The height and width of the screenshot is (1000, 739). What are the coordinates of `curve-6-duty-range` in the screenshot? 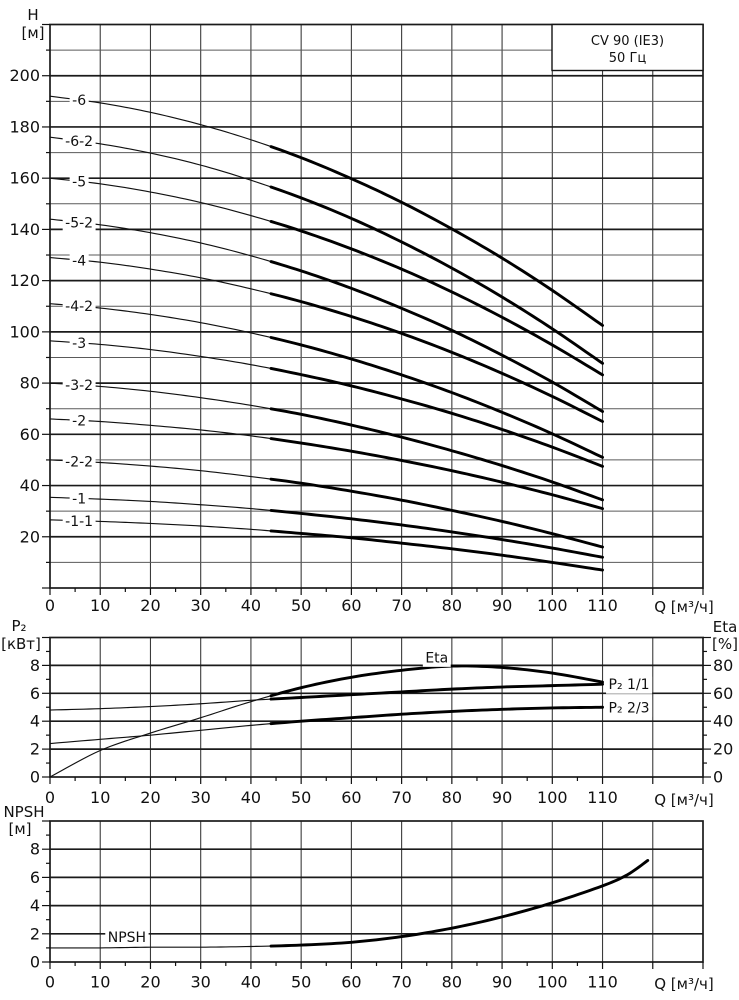 It's located at (436, 236).